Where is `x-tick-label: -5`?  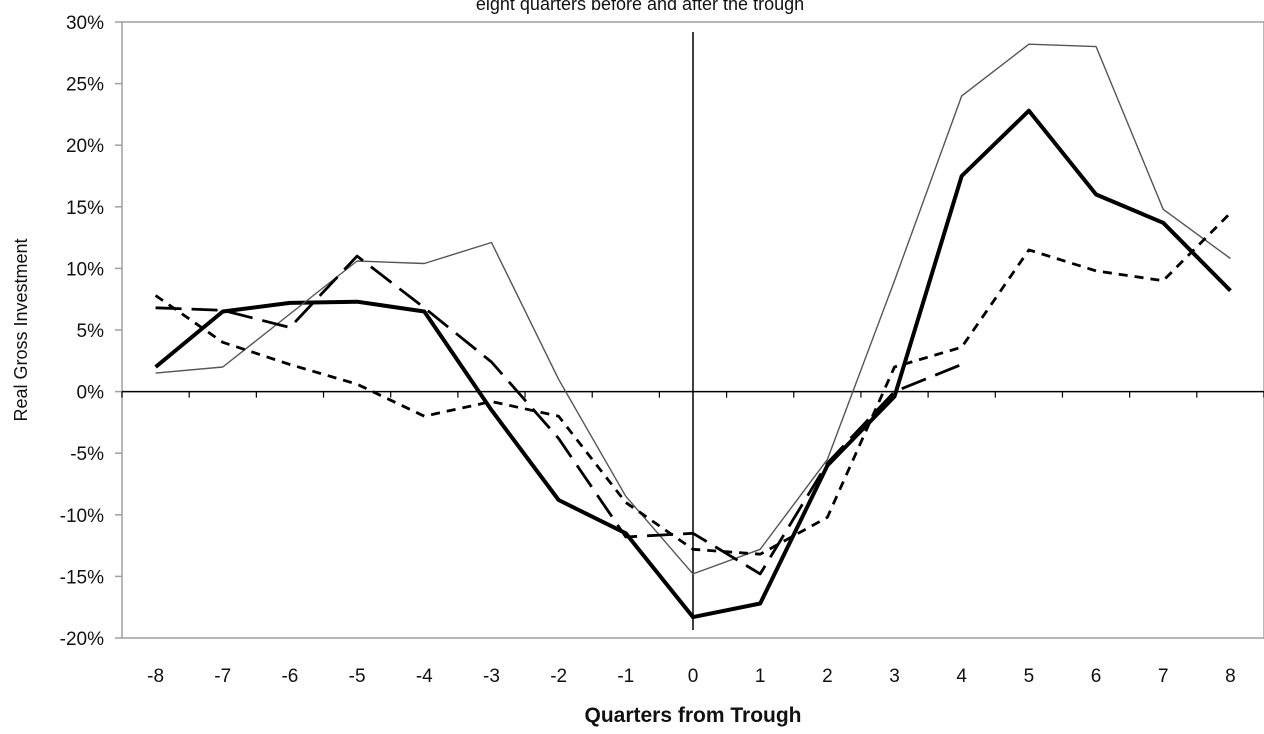
x-tick-label: -5 is located at coordinates (357, 676).